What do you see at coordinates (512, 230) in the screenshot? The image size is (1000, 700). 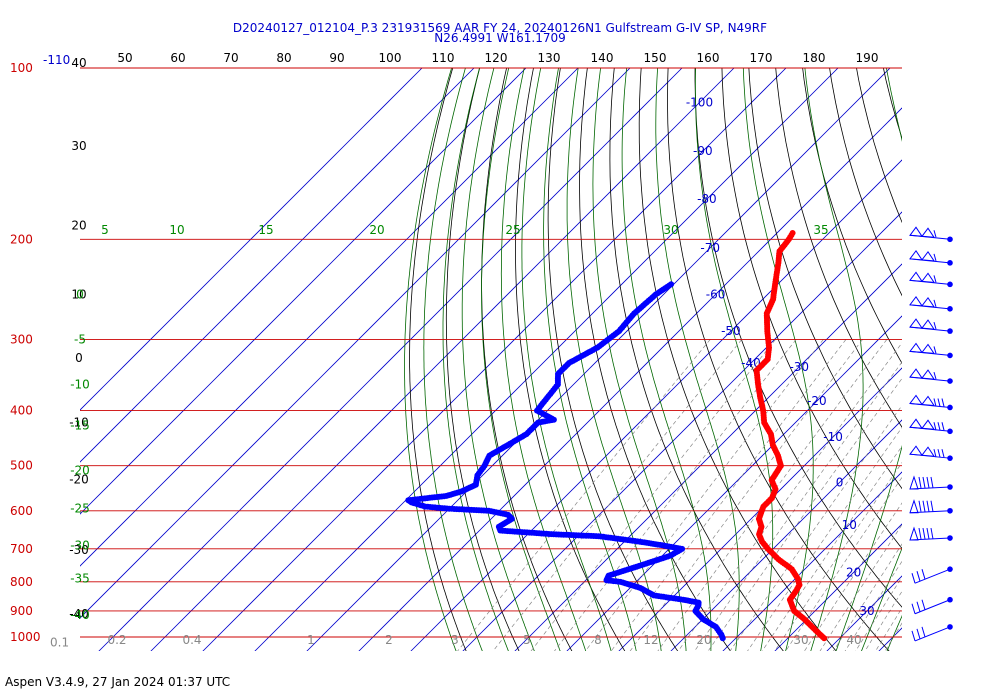 I see `moist-top-label: 25` at bounding box center [512, 230].